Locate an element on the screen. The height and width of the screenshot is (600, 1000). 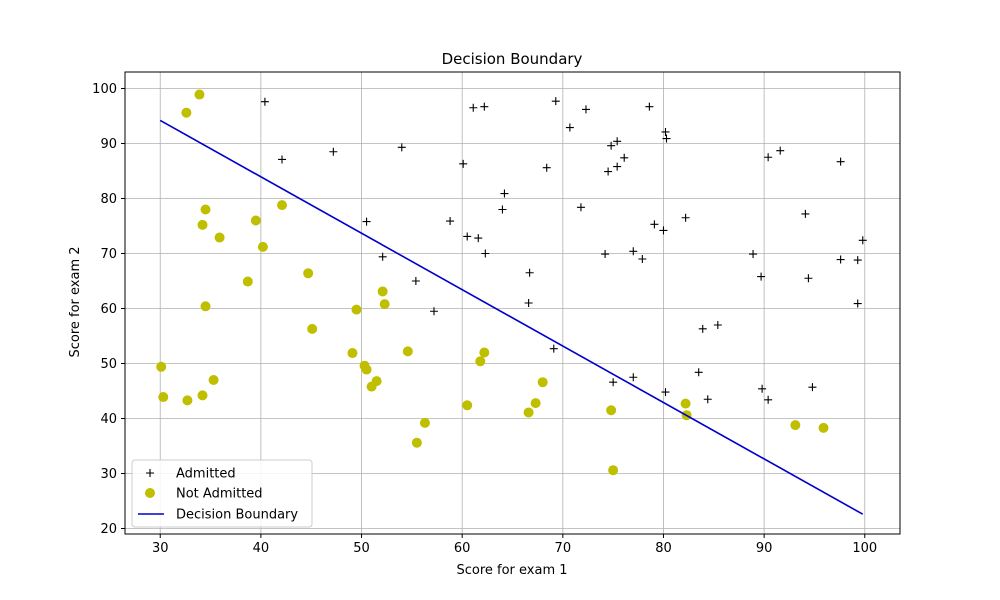
y-tick-label: 50 is located at coordinates (108, 364).